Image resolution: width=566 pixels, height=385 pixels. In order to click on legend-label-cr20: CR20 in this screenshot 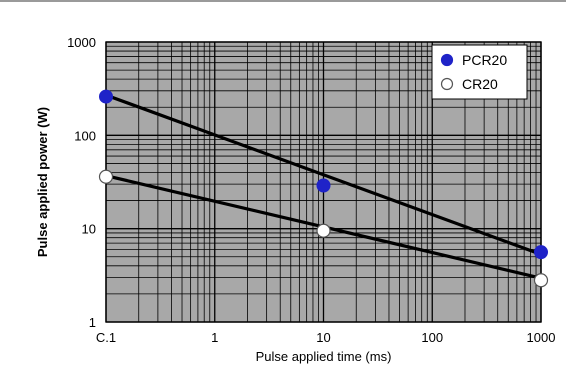, I will do `click(480, 84)`.